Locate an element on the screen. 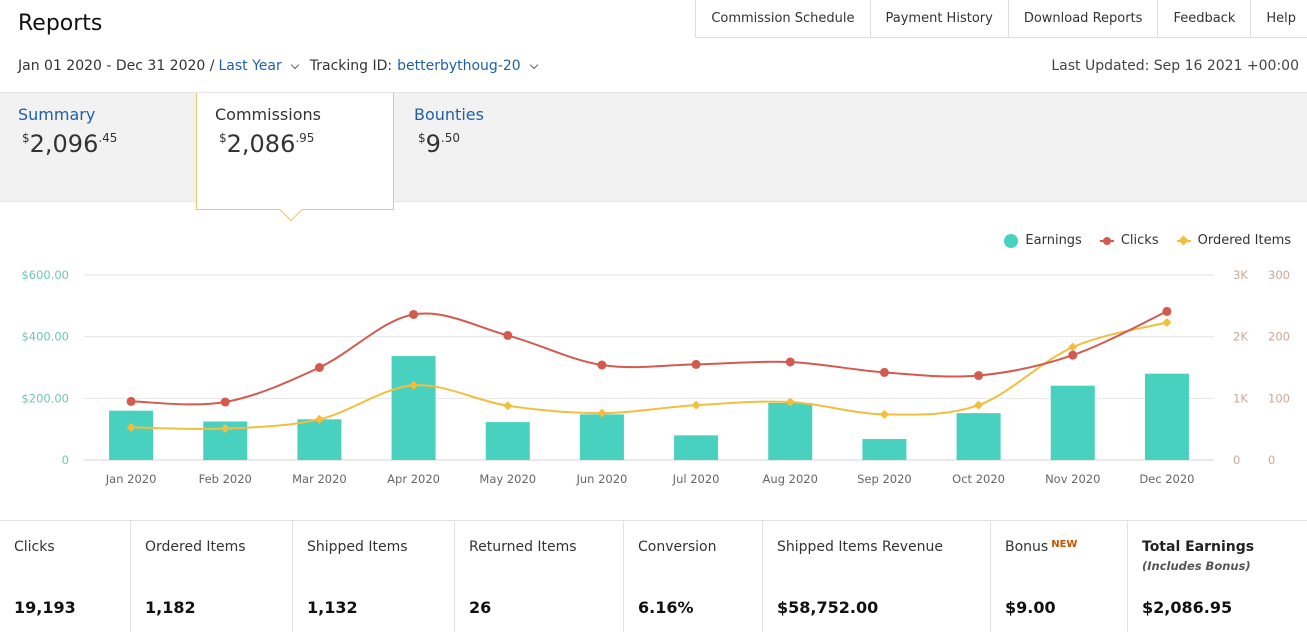 Image resolution: width=1307 pixels, height=632 pixels. commission-schedule-button: Commission Schedule is located at coordinates (783, 18).